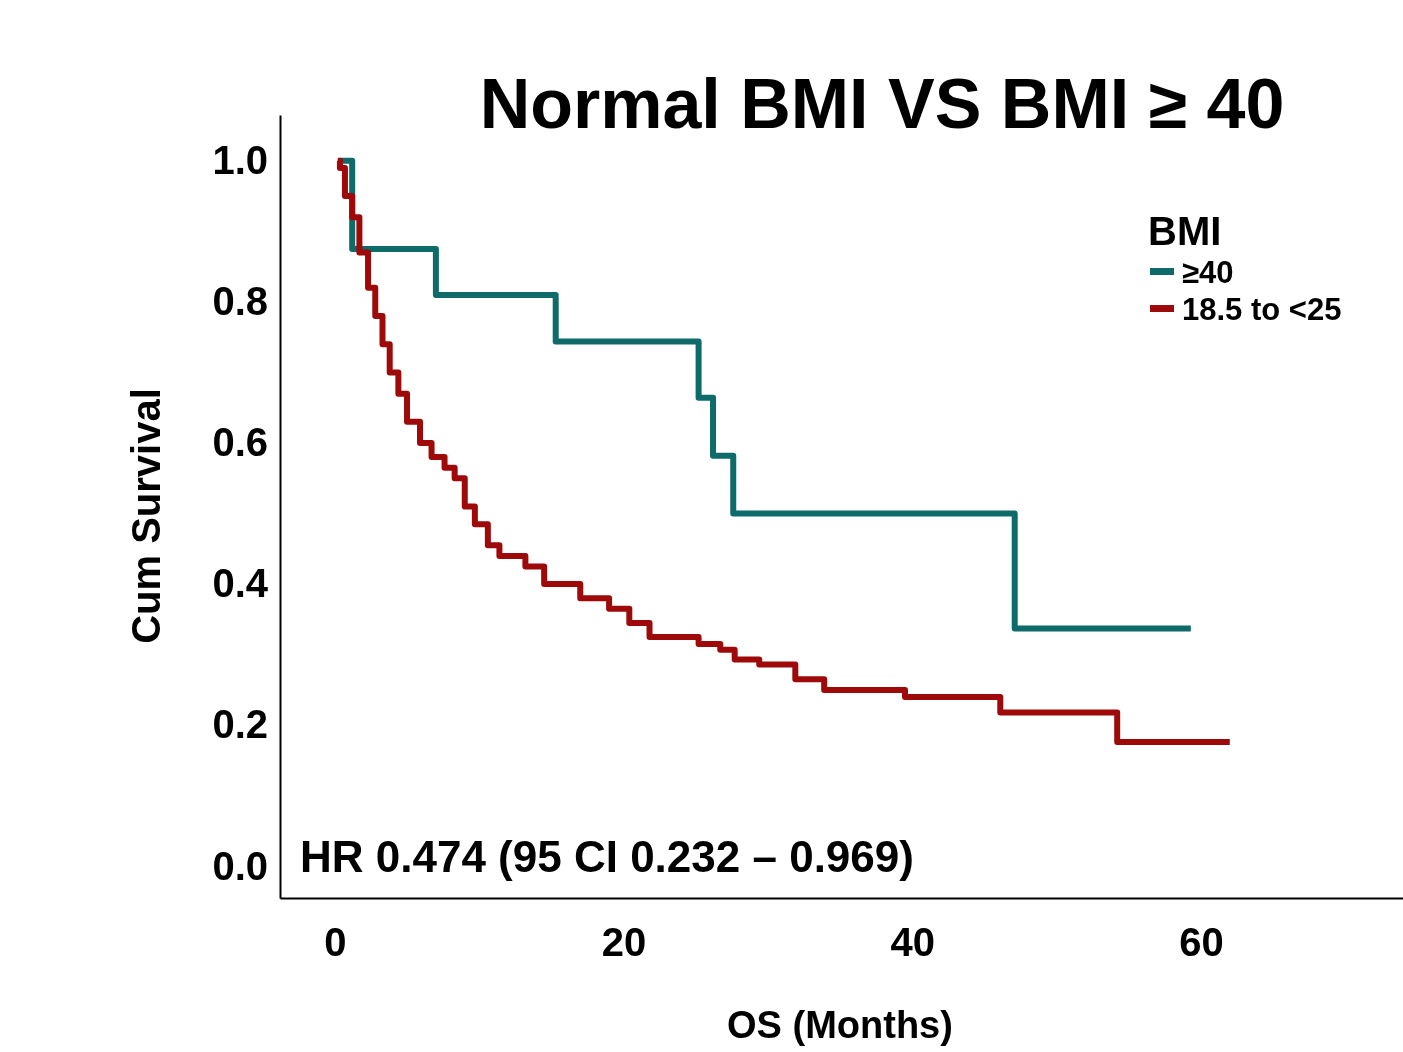 The height and width of the screenshot is (1052, 1403). Describe the element at coordinates (1208, 272) in the screenshot. I see `legend-label: ≥40` at that location.